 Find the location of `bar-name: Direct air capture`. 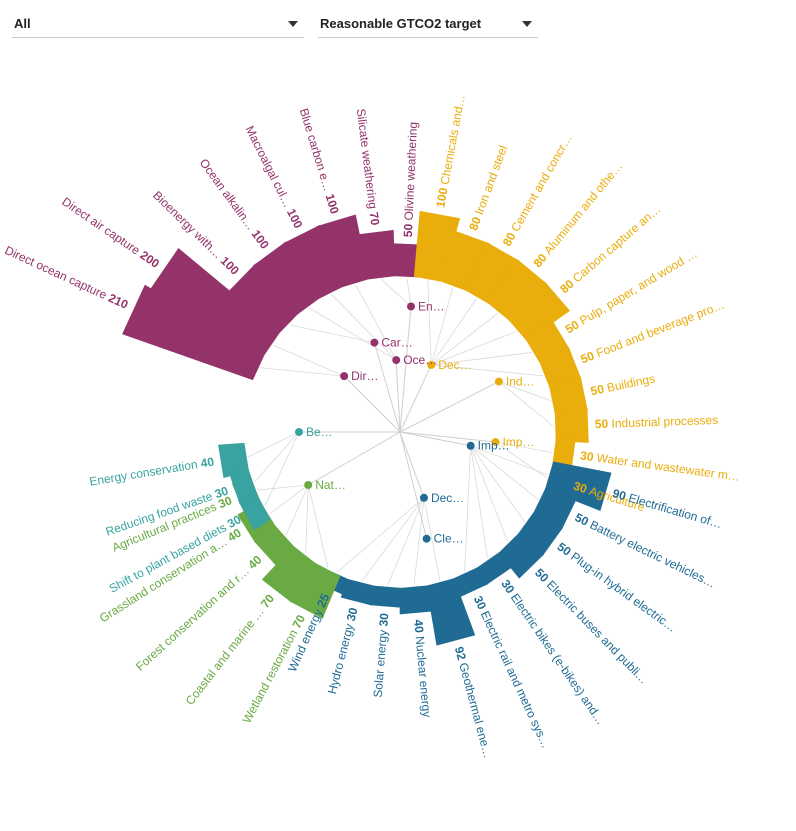

bar-name: Direct air capture is located at coordinates (102, 227).